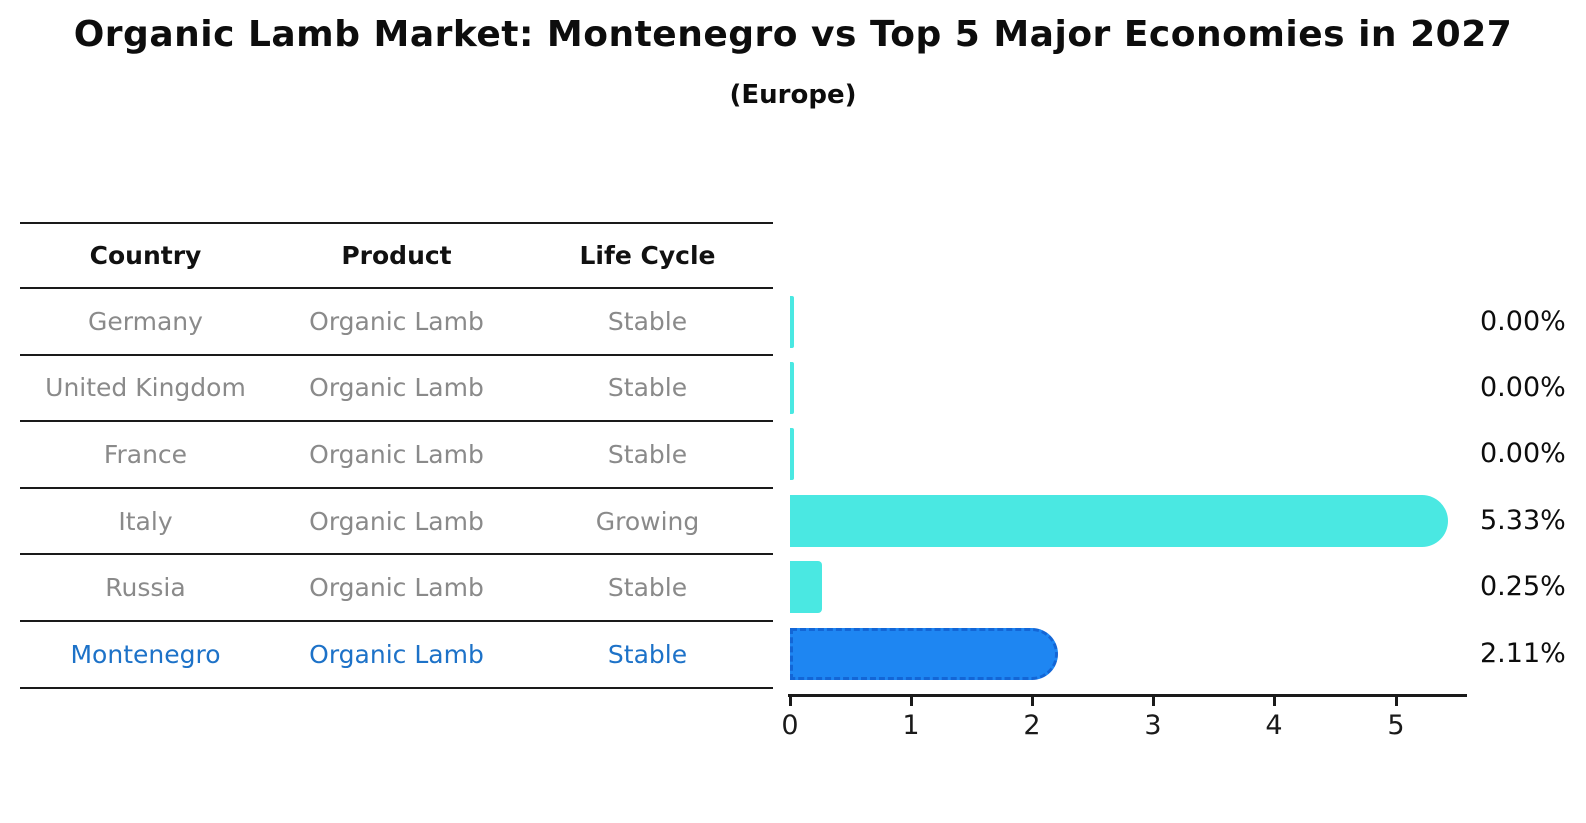  I want to click on value-label-montenegro: 2.11%, so click(1523, 653).